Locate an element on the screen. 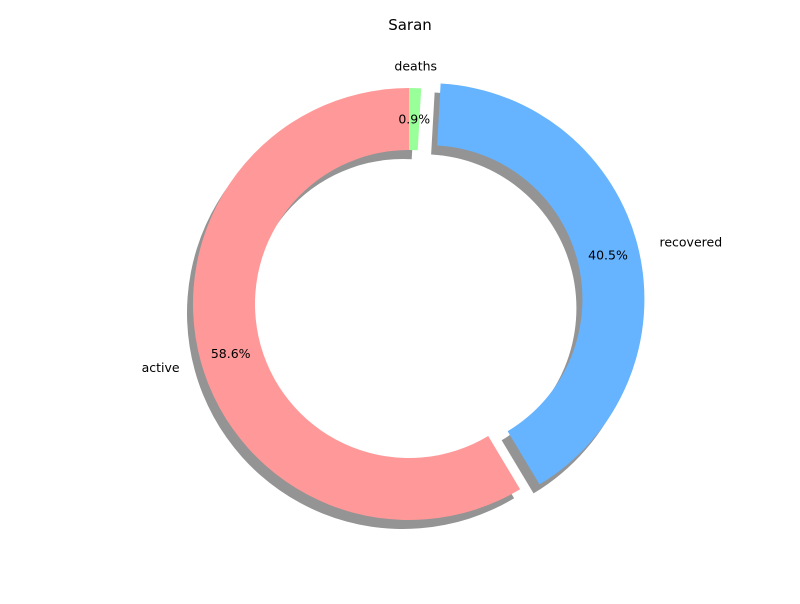 The width and height of the screenshot is (800, 604). chart-title: Saran is located at coordinates (410, 25).